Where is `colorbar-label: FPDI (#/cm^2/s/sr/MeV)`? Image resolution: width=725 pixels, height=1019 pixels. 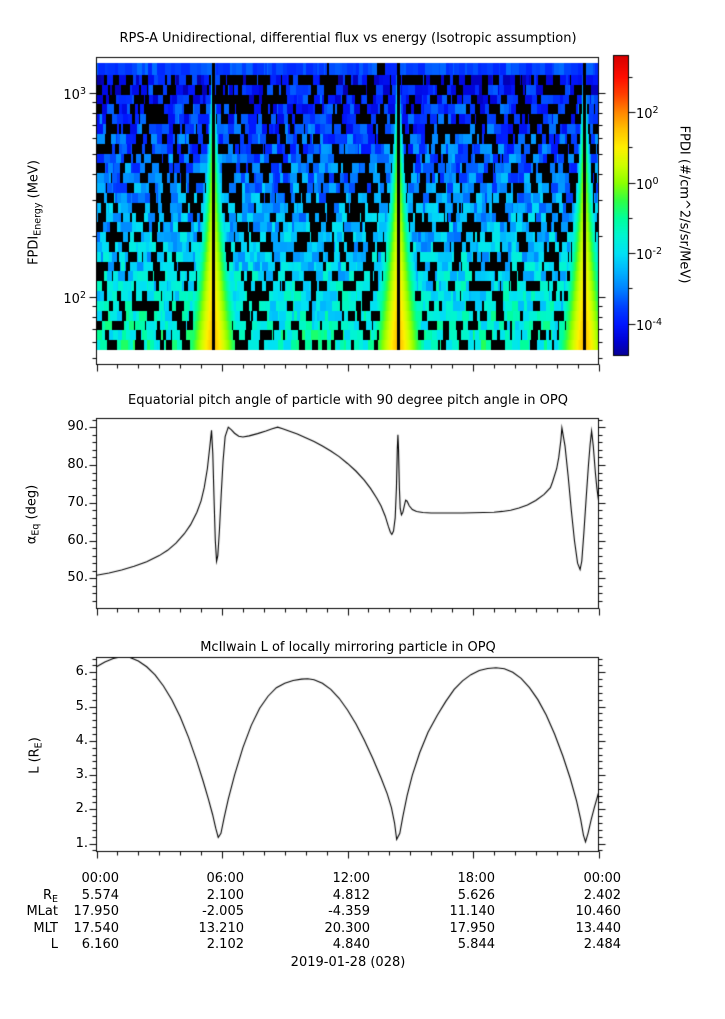
colorbar-label: FPDI (#/cm^2/s/sr/MeV) is located at coordinates (684, 204).